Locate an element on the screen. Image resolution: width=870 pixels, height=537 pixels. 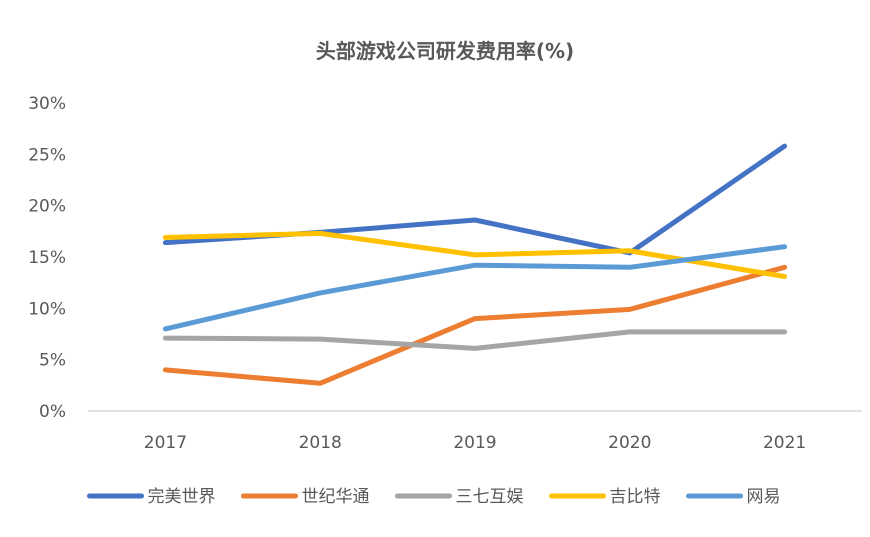
legend: 完美世界 世纪华通 三七互娱 吉比特 网易 is located at coordinates (434, 497).